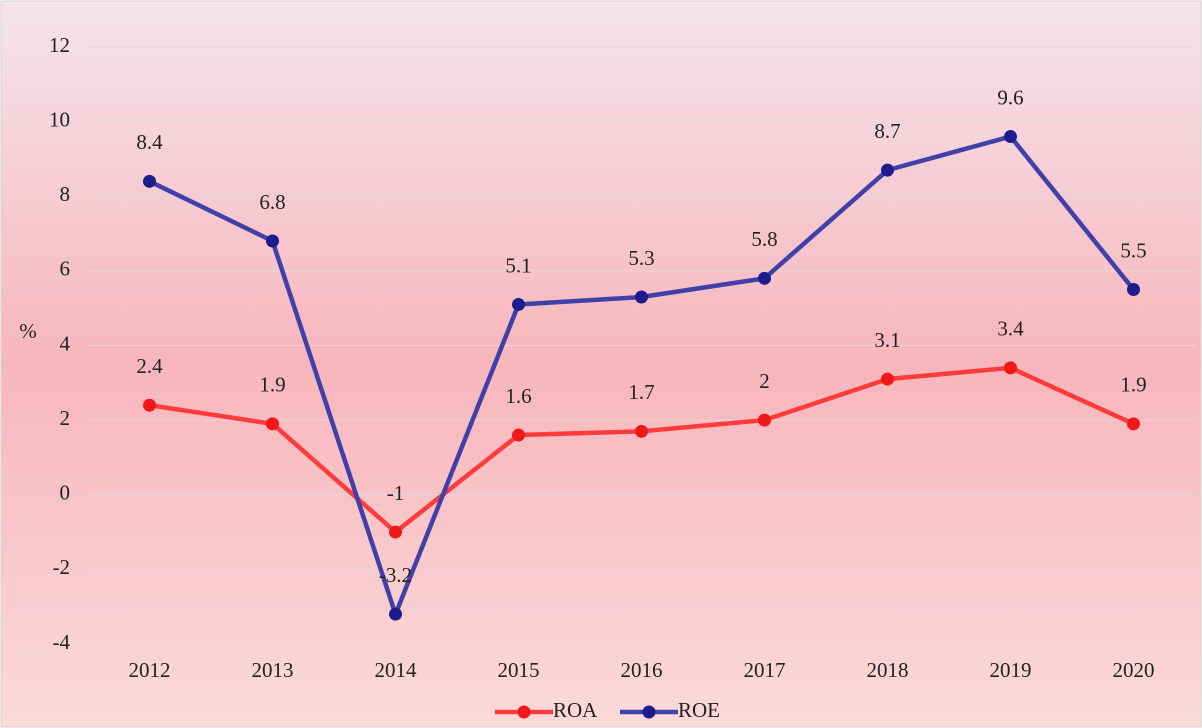  I want to click on y-tick-label: -4, so click(62, 642).